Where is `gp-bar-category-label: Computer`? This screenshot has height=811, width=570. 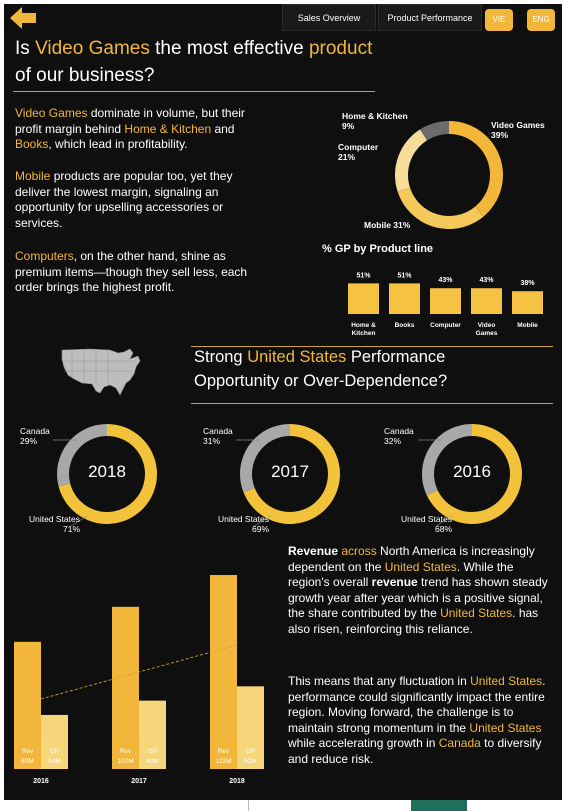
gp-bar-category-label: Computer is located at coordinates (445, 325).